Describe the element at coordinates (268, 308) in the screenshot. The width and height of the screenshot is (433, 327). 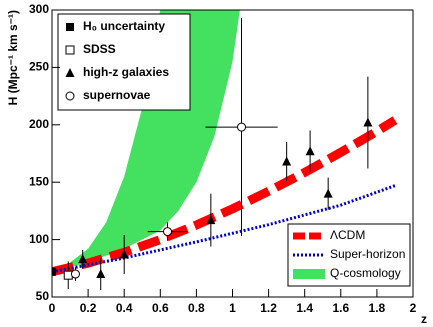
I see `x-tick-label: 1.2` at that location.